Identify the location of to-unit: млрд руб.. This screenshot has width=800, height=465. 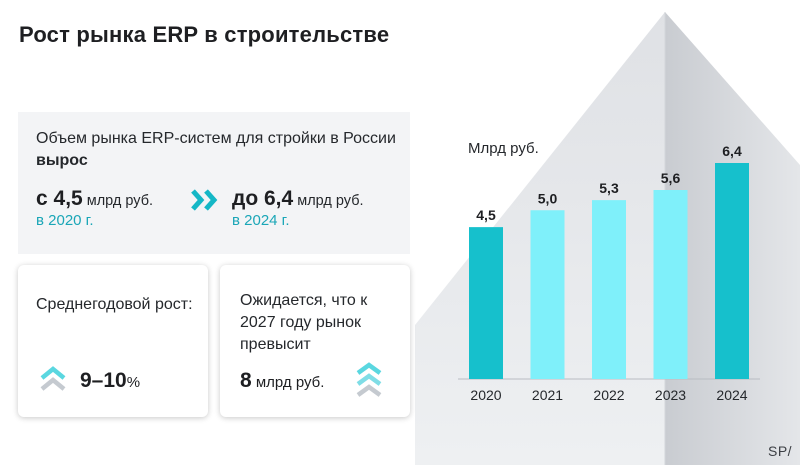
(328, 201).